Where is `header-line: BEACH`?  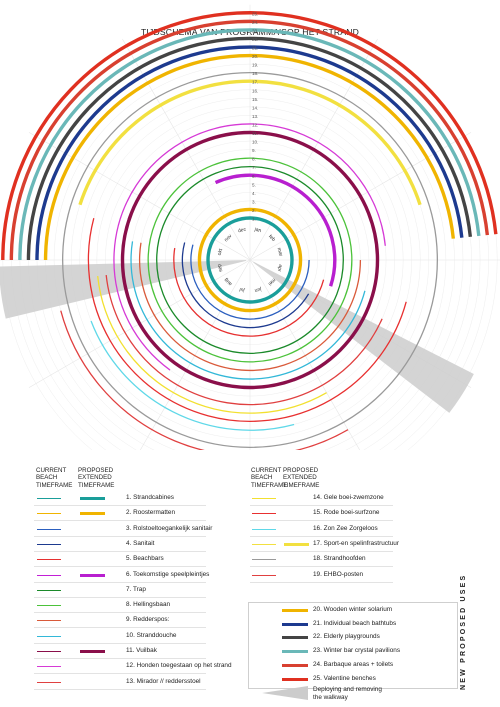 header-line: BEACH is located at coordinates (262, 478).